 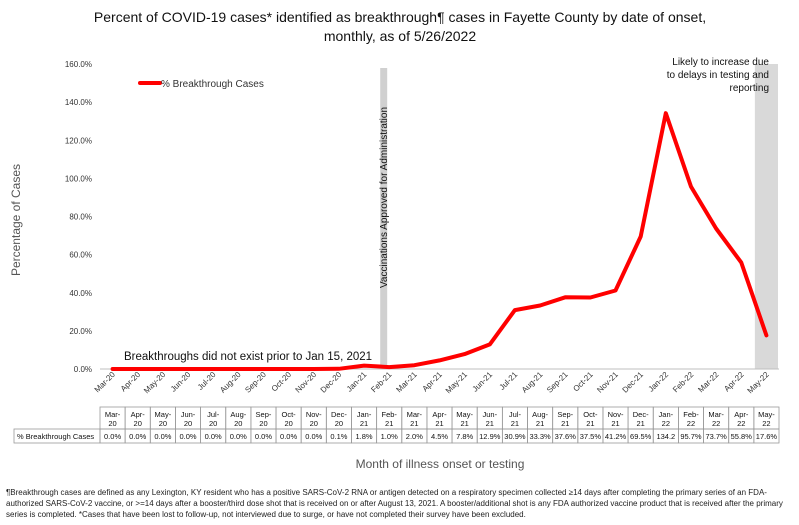 What do you see at coordinates (708, 382) in the screenshot?
I see `x-tick-label: Mar-22` at bounding box center [708, 382].